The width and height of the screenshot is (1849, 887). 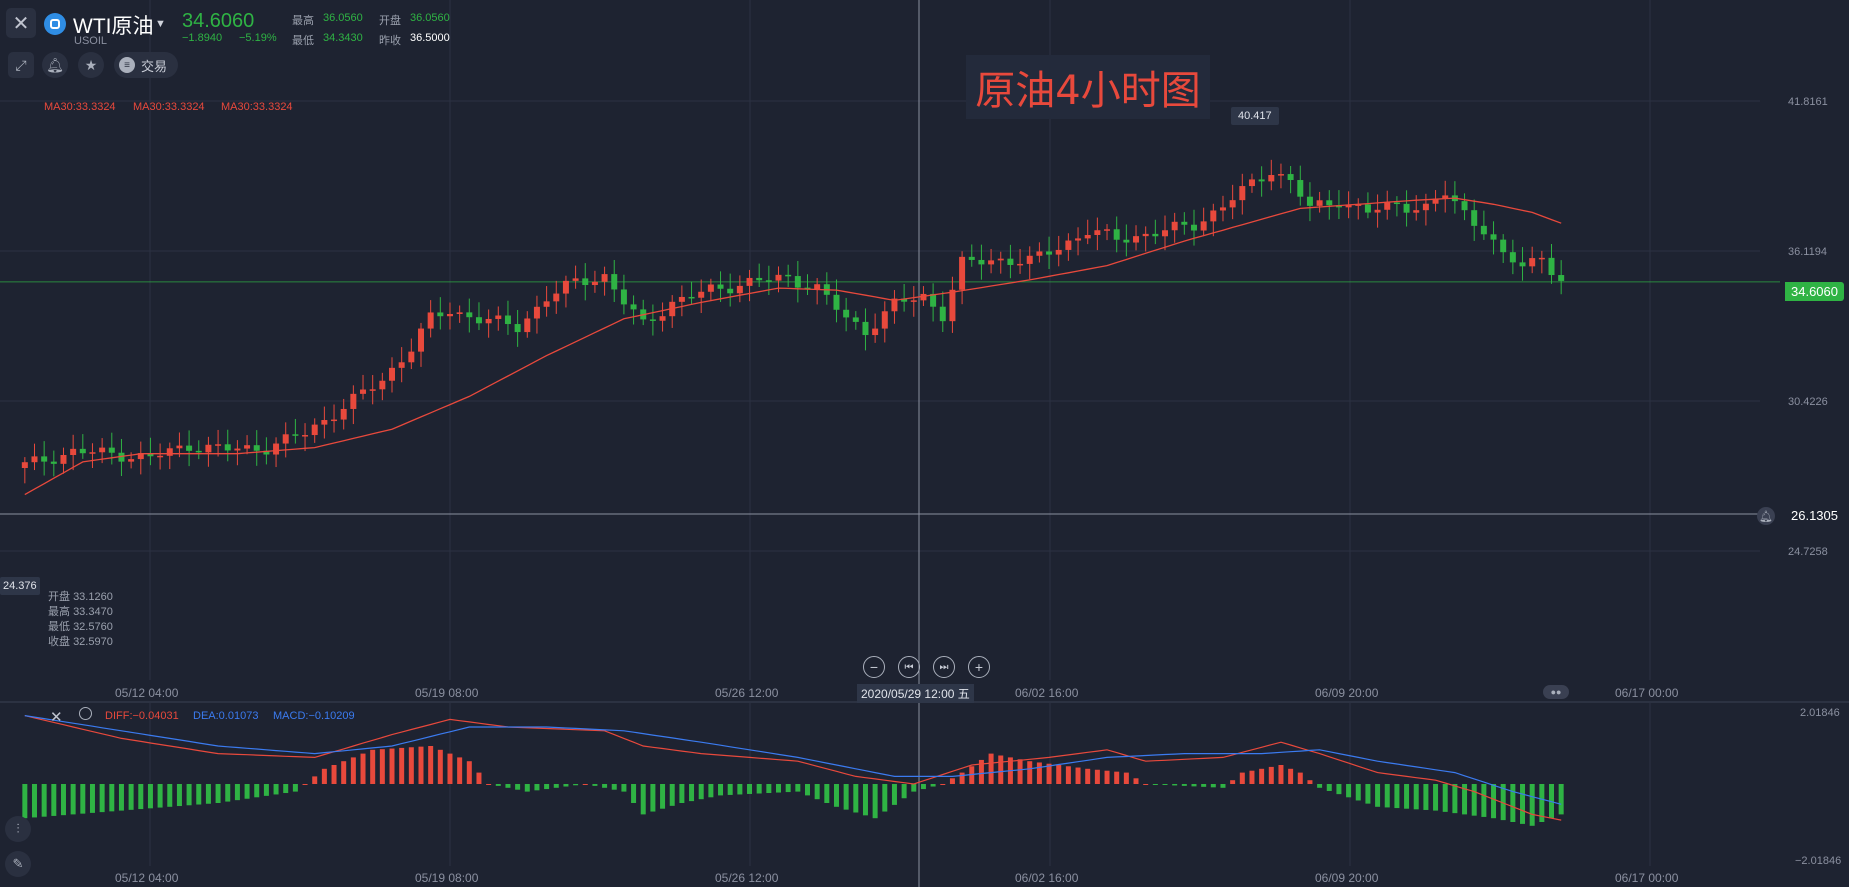 I want to click on zoom-out-button: −, so click(x=874, y=667).